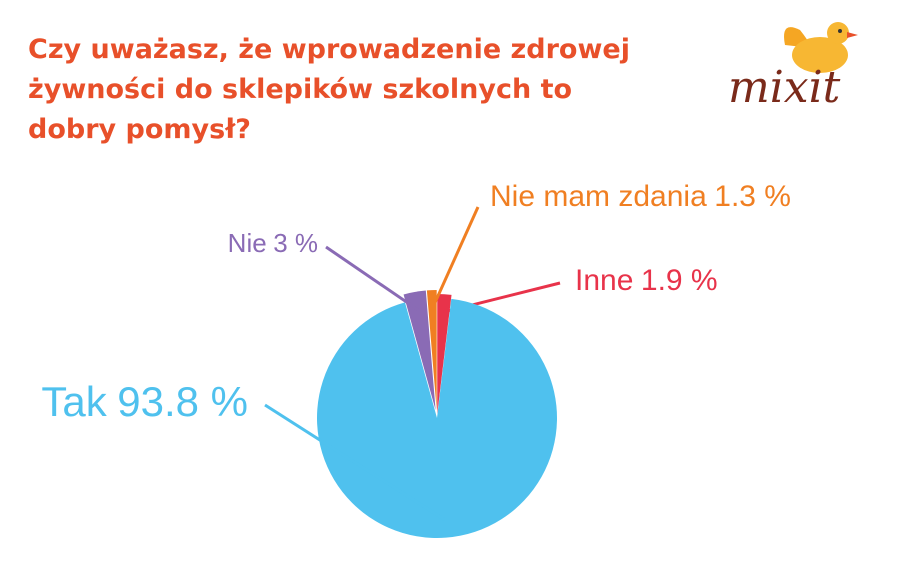 The height and width of the screenshot is (562, 900). I want to click on slice-value: 1.9 %, so click(679, 280).